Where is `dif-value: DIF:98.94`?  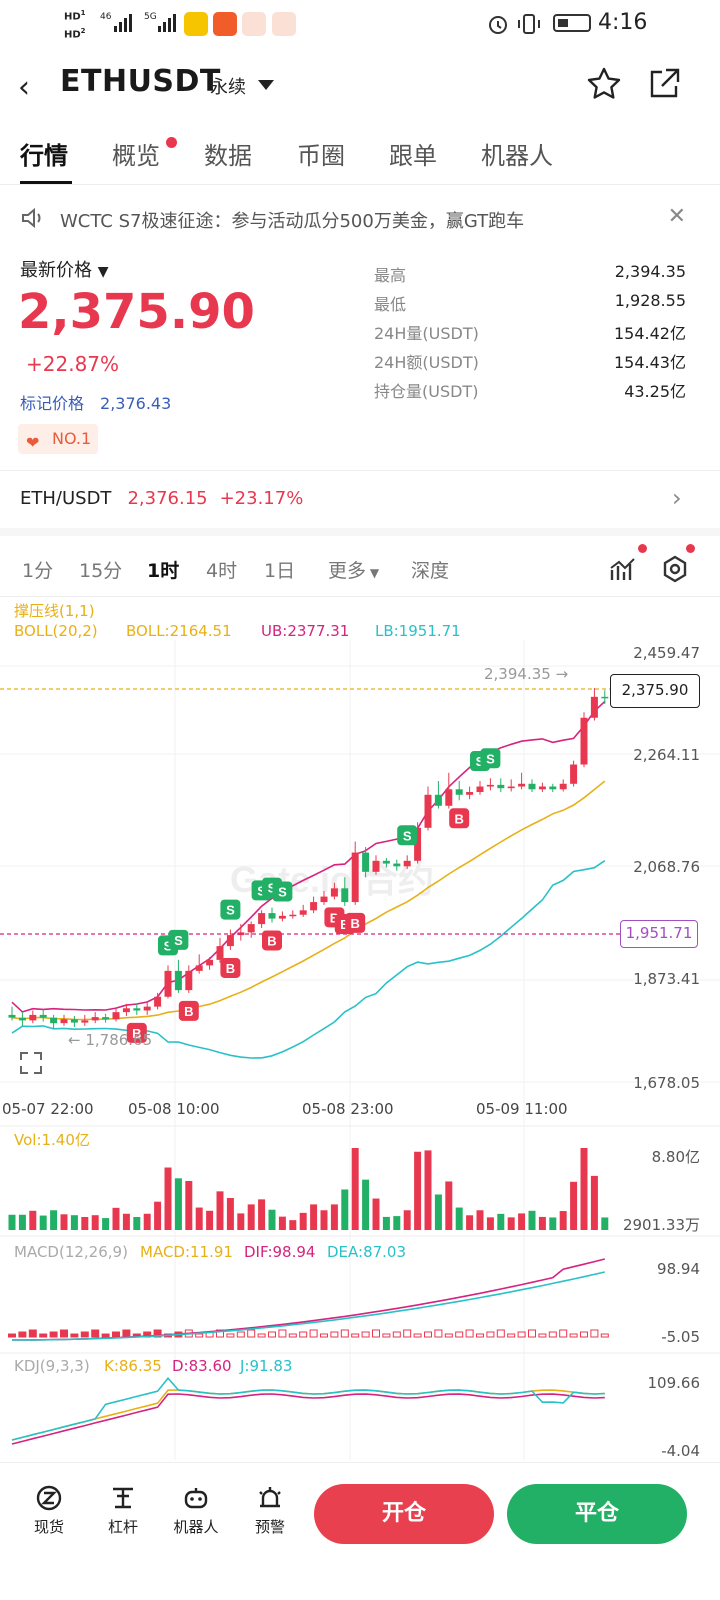 dif-value: DIF:98.94 is located at coordinates (280, 1252).